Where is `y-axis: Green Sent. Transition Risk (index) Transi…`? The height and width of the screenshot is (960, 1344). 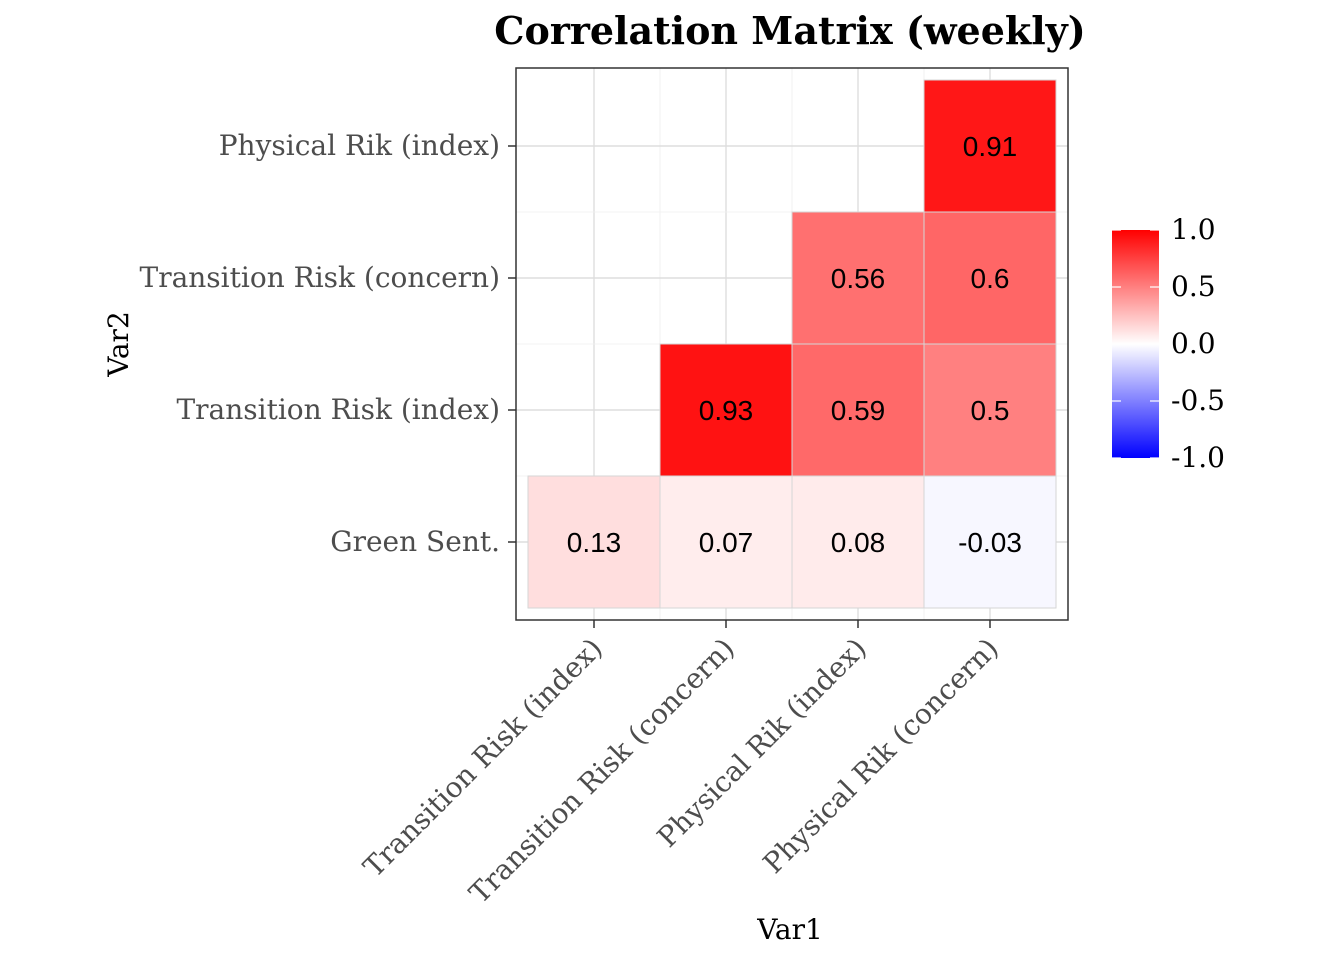
y-axis: Green Sent. Transition Risk (index) Transi… is located at coordinates (328, 343).